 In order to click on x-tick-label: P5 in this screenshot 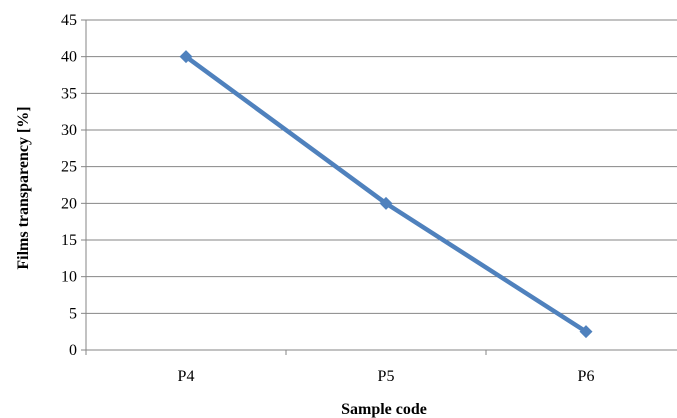, I will do `click(386, 376)`.